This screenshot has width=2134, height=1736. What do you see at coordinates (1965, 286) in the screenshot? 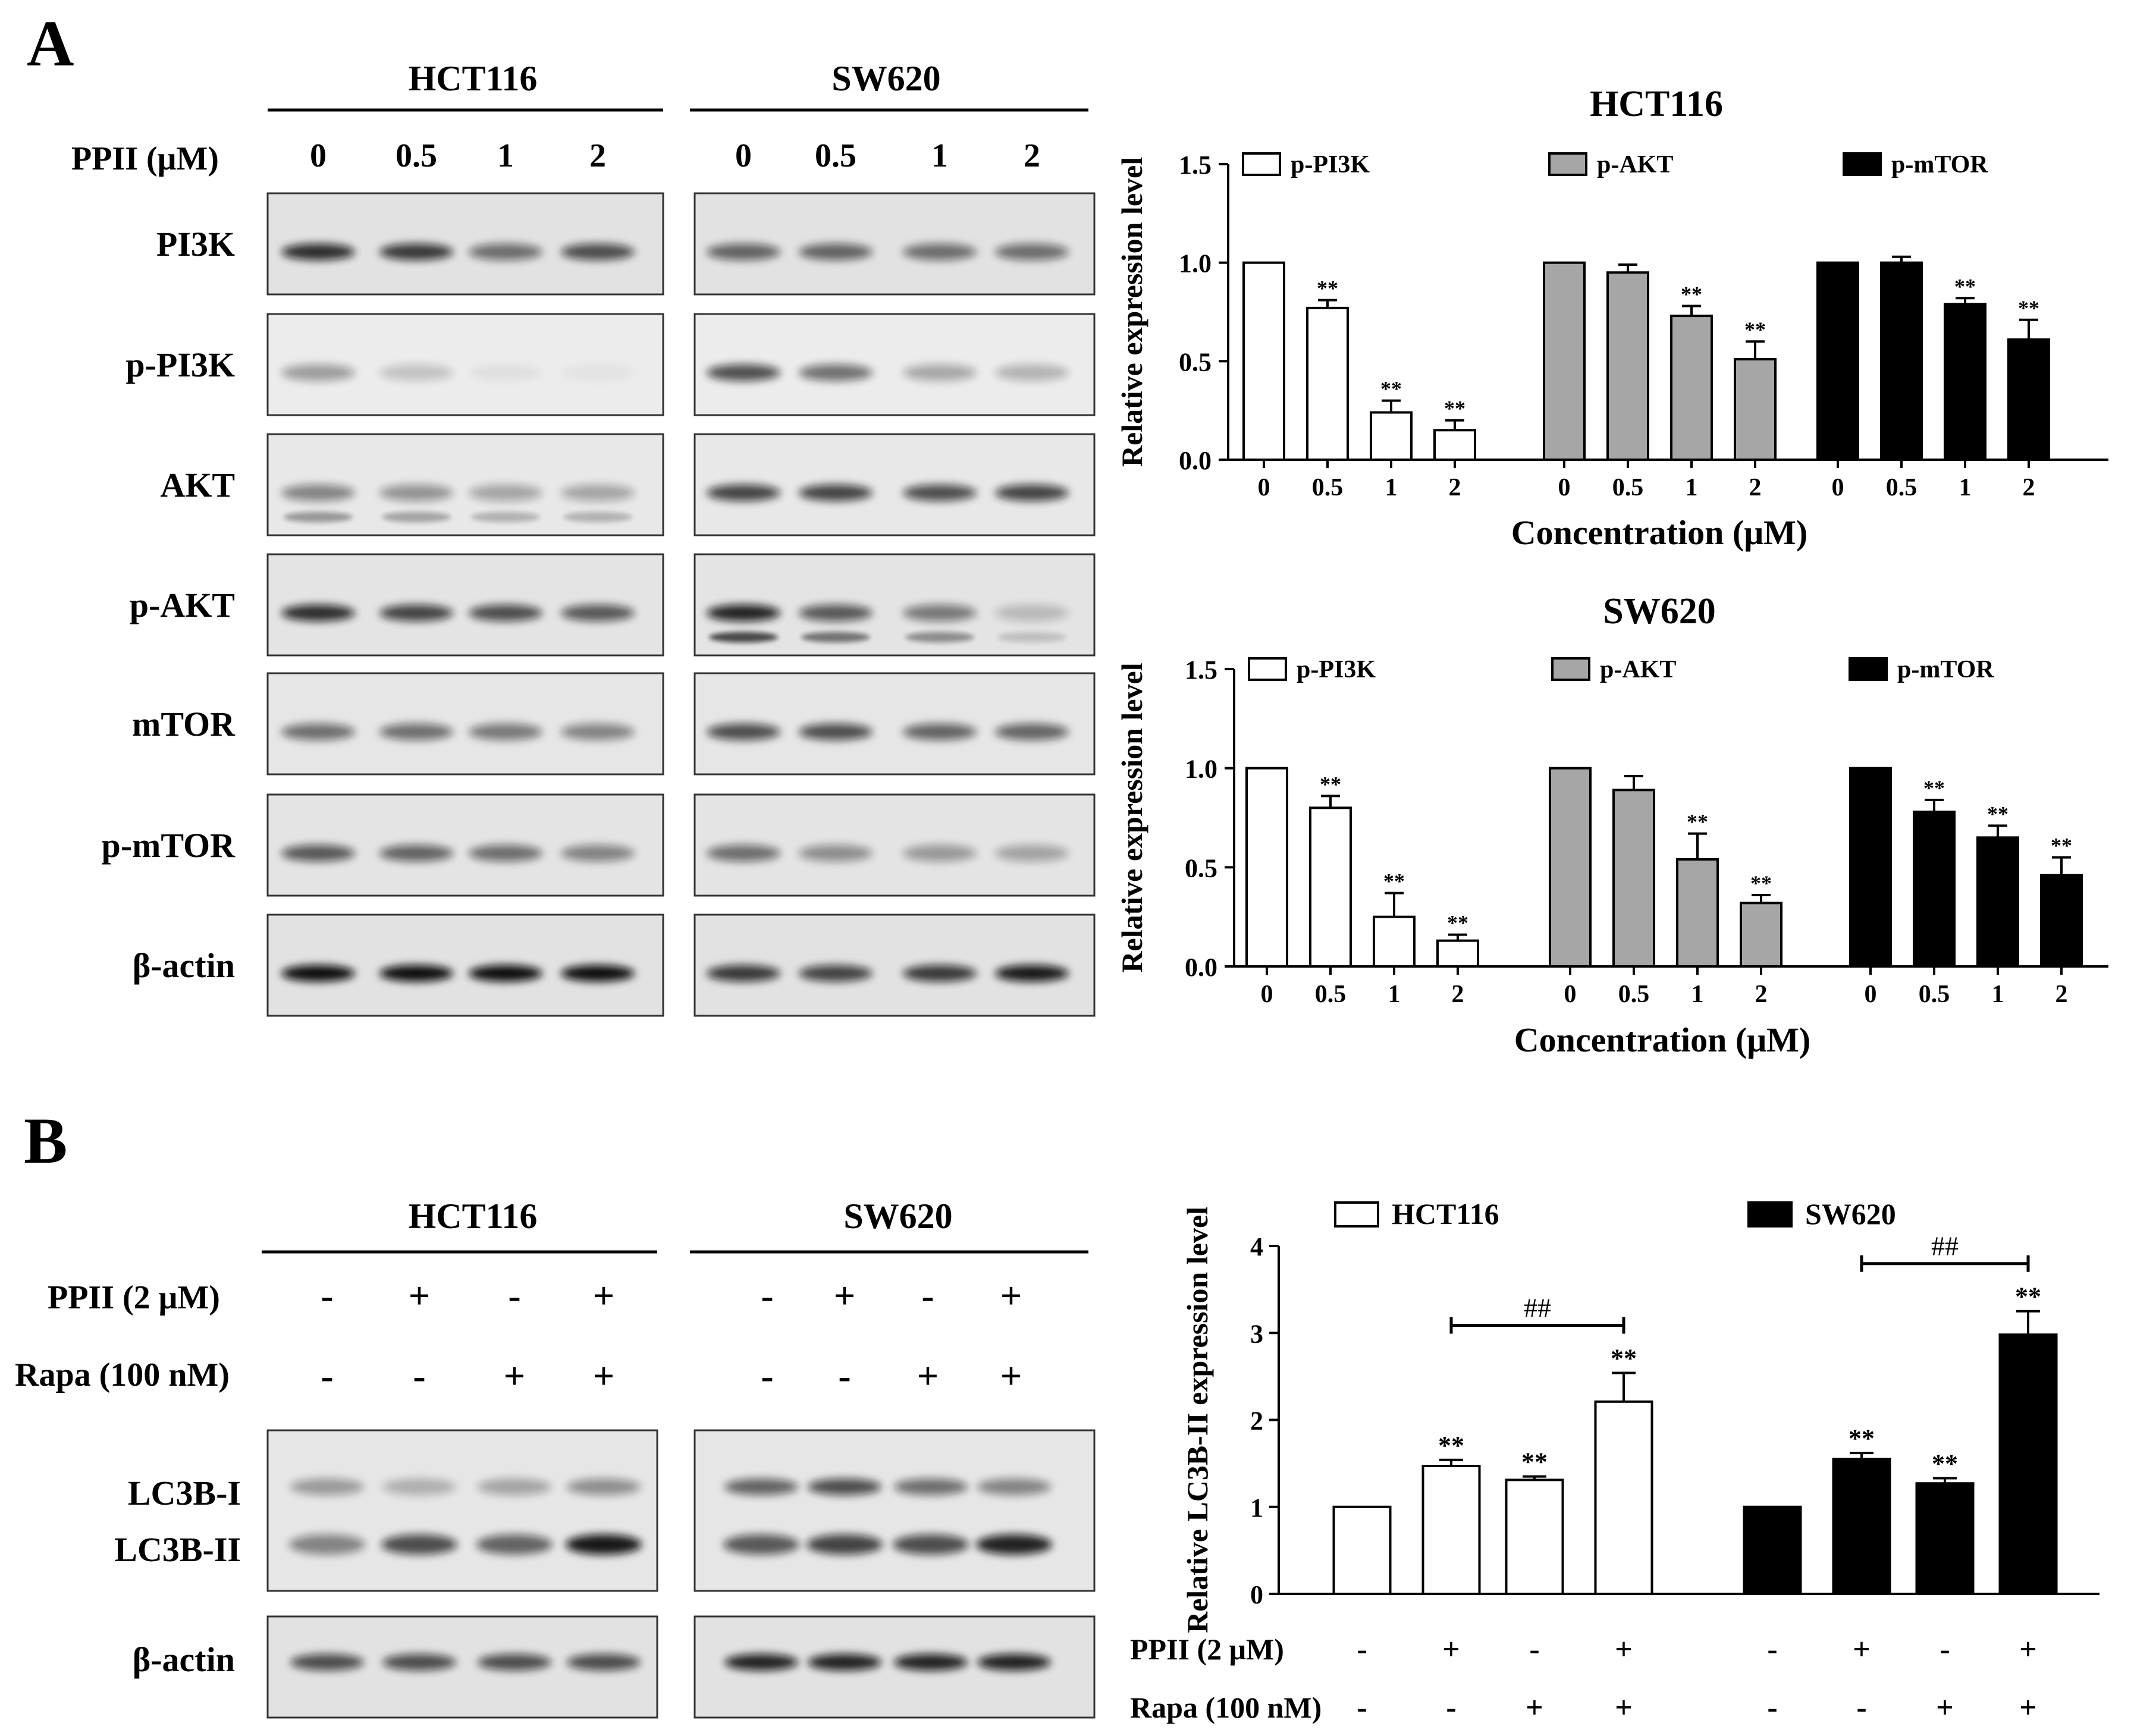
I see `sig-mark-2-2: **` at bounding box center [1965, 286].